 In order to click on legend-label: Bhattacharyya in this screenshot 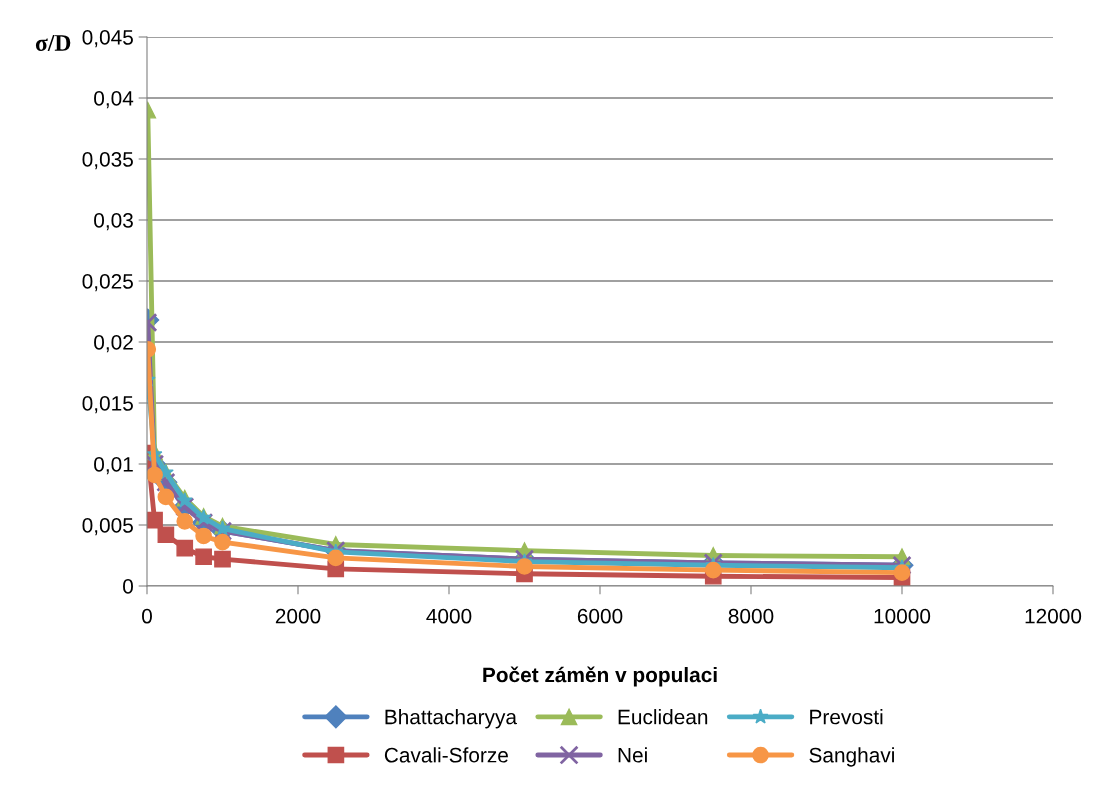, I will do `click(451, 719)`.